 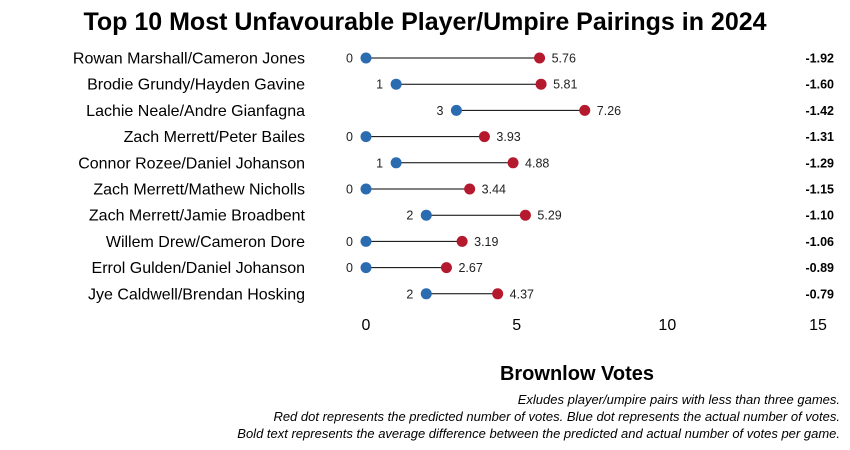 I want to click on pairing-label: Lachie Neale/Andre Gianfagna, so click(x=195, y=111).